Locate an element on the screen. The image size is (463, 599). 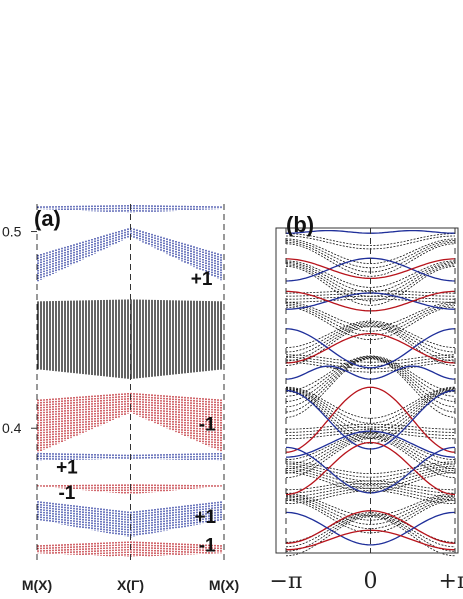
x-tick-label: +π is located at coordinates (451, 581).